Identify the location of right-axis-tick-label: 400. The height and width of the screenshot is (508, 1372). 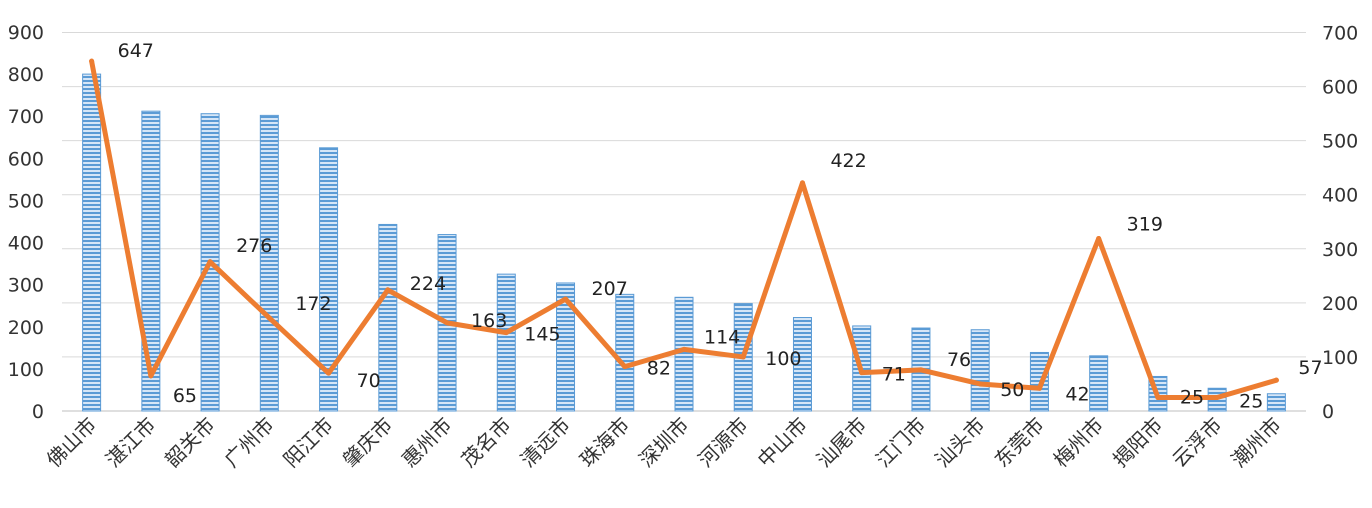
(1340, 196).